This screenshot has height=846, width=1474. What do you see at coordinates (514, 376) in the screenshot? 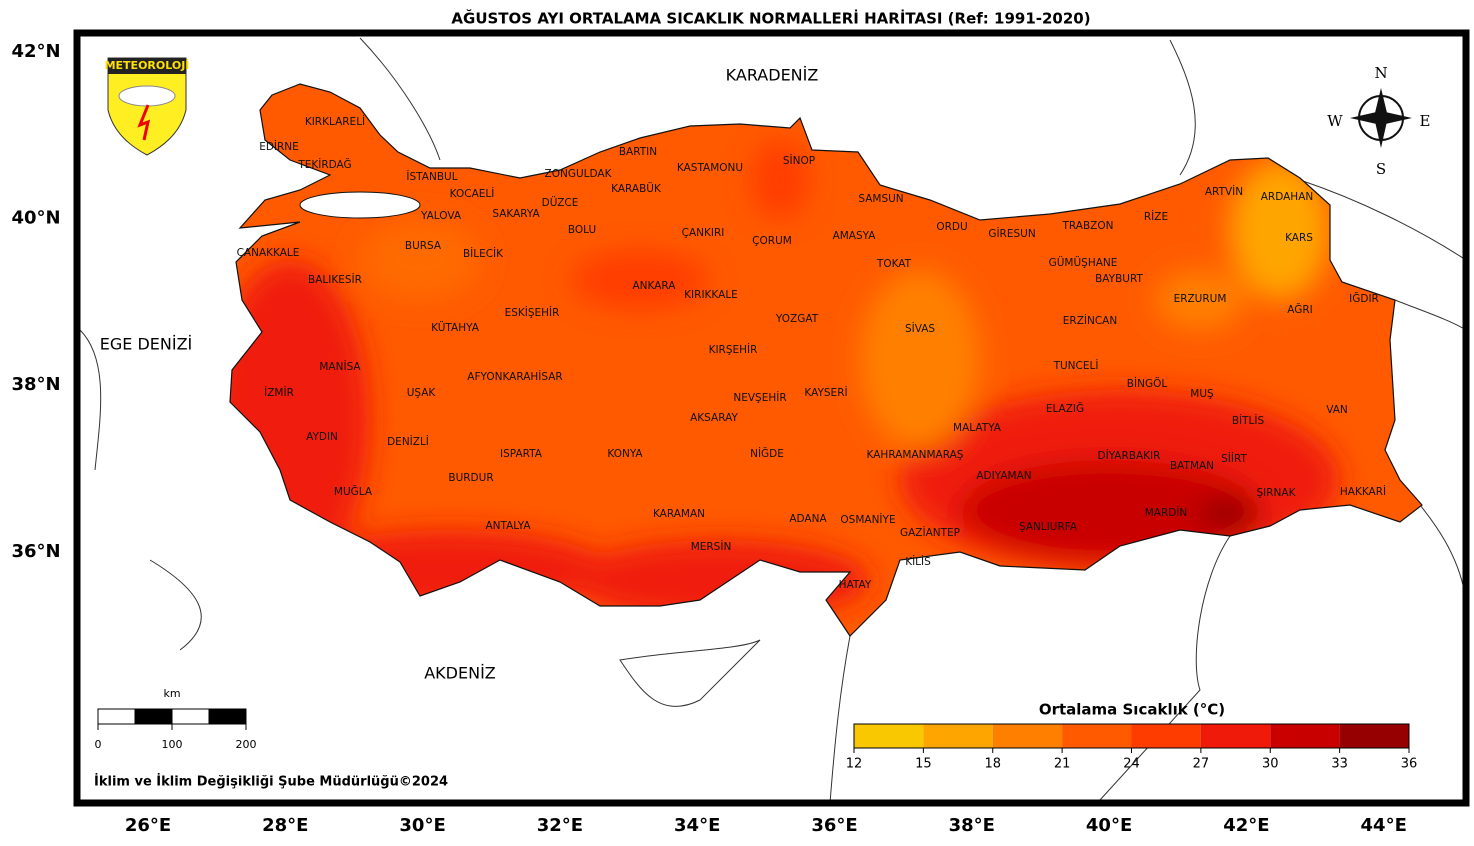
I see `province-label: AFYONKARAHİSAR` at bounding box center [514, 376].